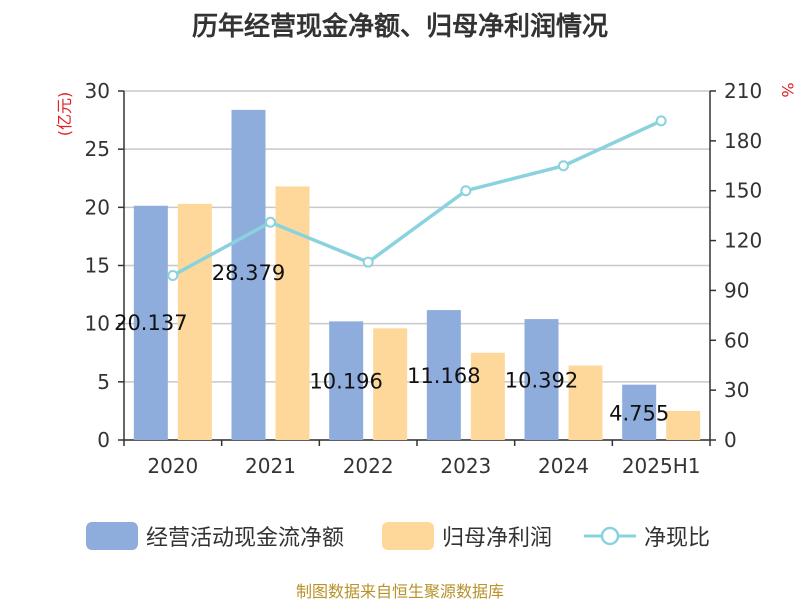 This screenshot has height=602, width=800. What do you see at coordinates (736, 290) in the screenshot?
I see `right-tick-label: 90` at bounding box center [736, 290].